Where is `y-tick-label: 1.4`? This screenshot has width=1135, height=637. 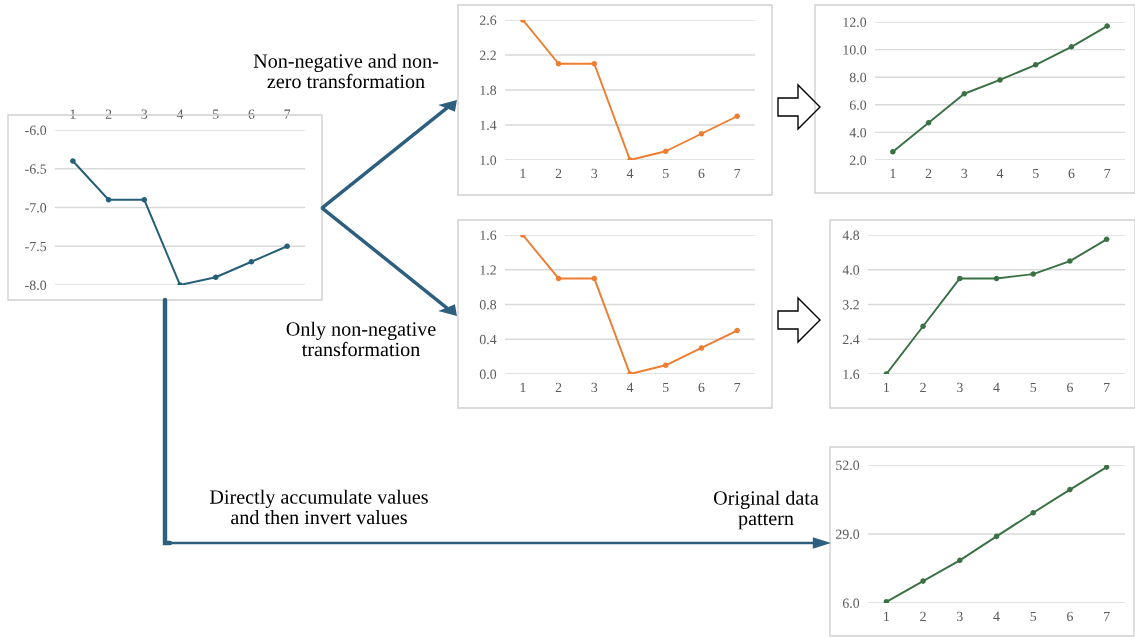
y-tick-label: 1.4 is located at coordinates (488, 125).